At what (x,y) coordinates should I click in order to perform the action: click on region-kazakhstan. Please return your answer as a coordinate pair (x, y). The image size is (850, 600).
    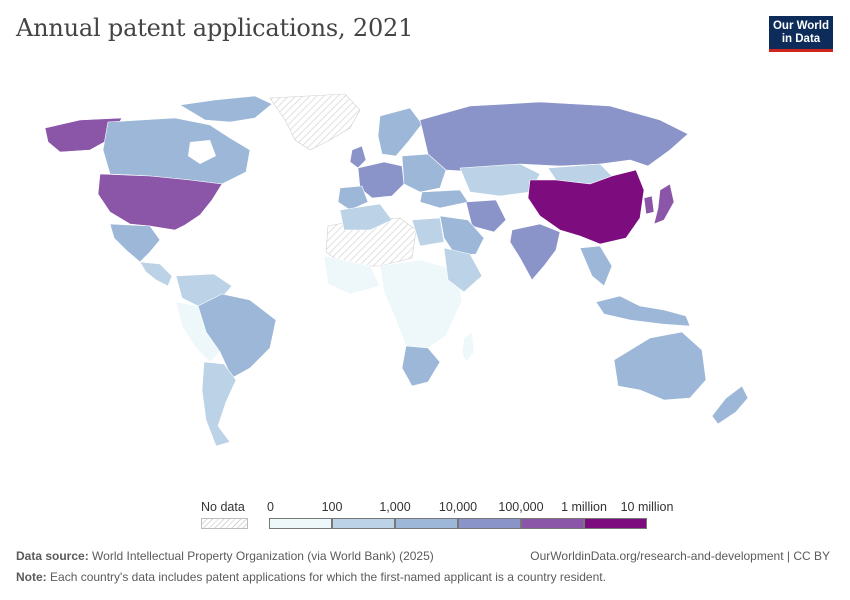
    Looking at the image, I should click on (500, 180).